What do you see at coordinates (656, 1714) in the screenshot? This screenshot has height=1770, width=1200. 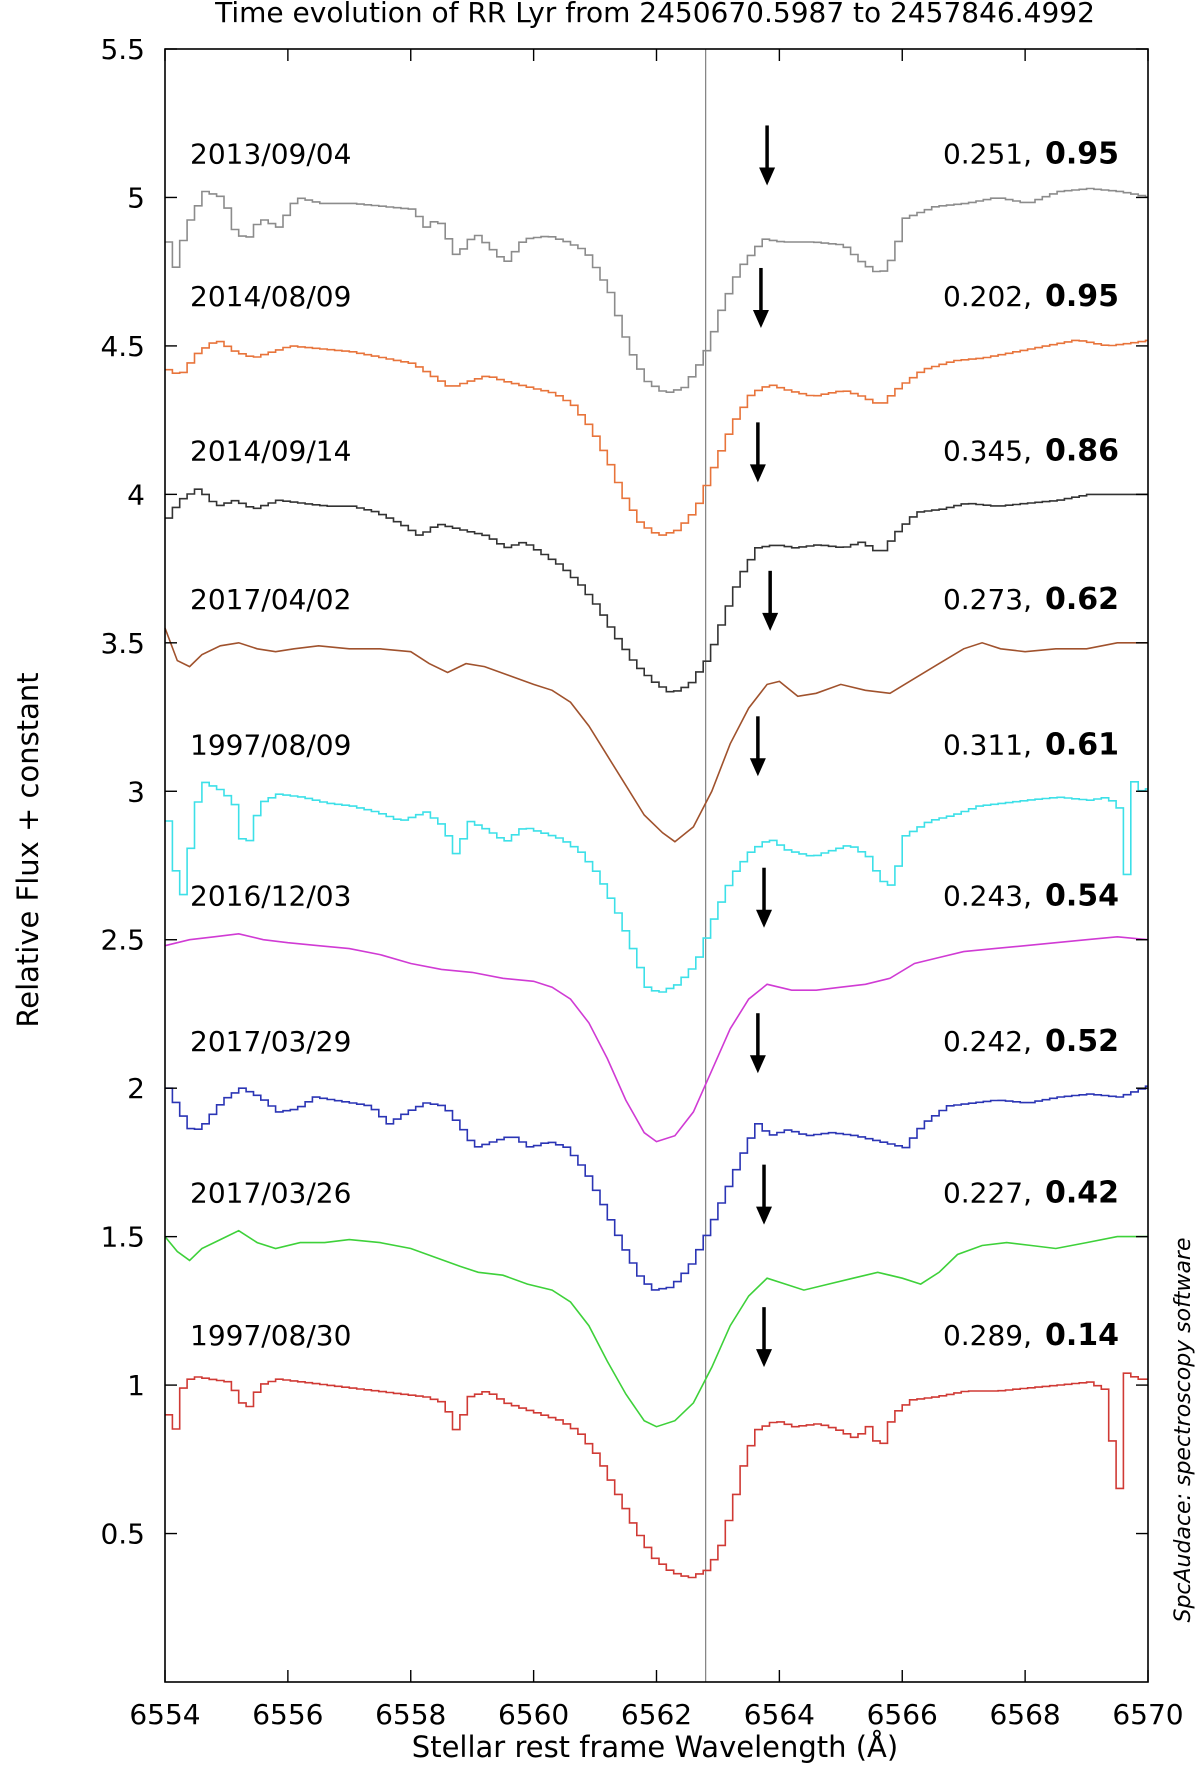 I see `x-tick-label: 6562` at bounding box center [656, 1714].